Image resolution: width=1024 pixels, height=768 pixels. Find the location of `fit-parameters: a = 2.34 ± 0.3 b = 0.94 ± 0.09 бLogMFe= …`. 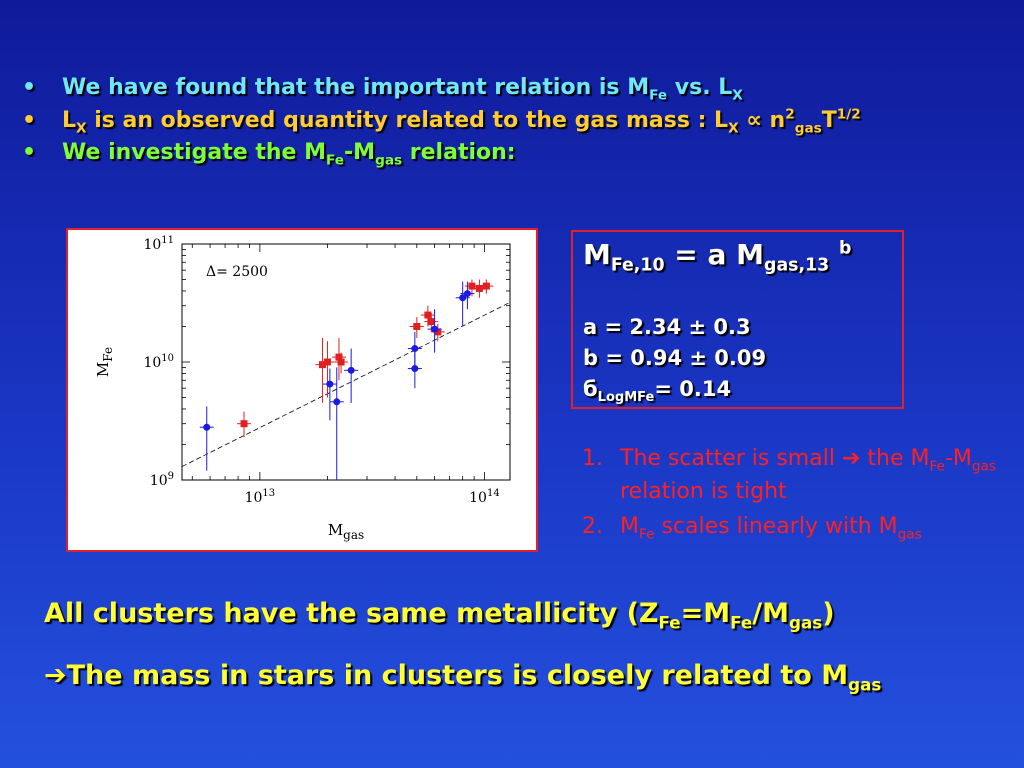

fit-parameters: a = 2.34 ± 0.3 b = 0.94 ± 0.09 бLogMFe= … is located at coordinates (674, 358).